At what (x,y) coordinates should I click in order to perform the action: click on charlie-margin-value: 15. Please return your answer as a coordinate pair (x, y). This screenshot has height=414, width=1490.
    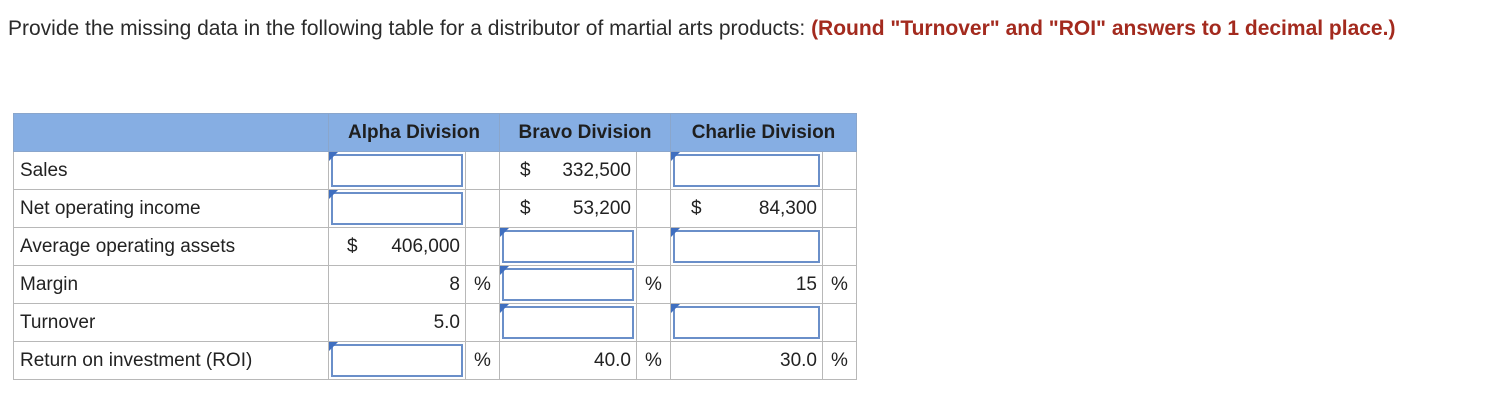
    Looking at the image, I should click on (746, 284).